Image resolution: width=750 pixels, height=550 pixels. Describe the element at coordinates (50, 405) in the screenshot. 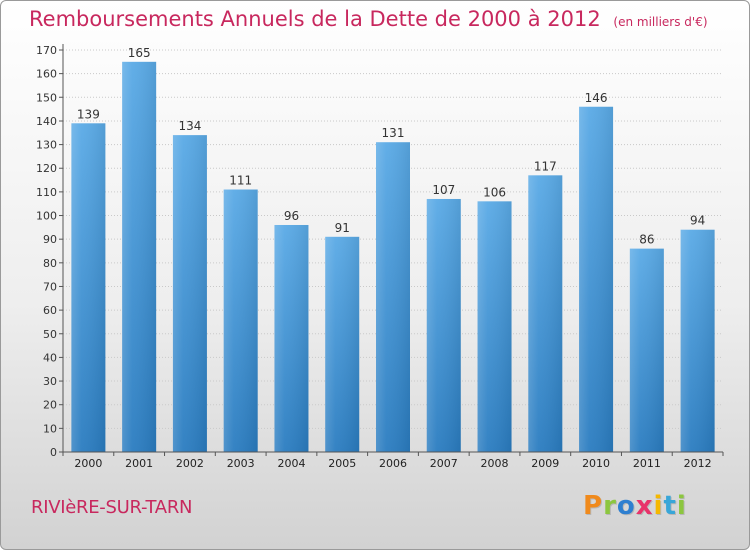

I see `y-tick-label: 20` at that location.